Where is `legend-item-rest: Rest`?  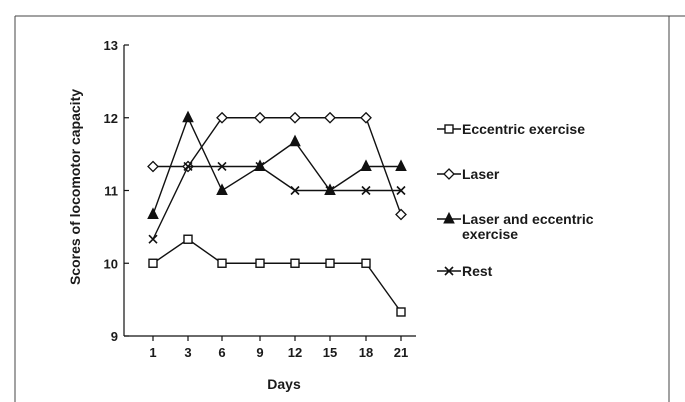 legend-item-rest: Rest is located at coordinates (465, 271).